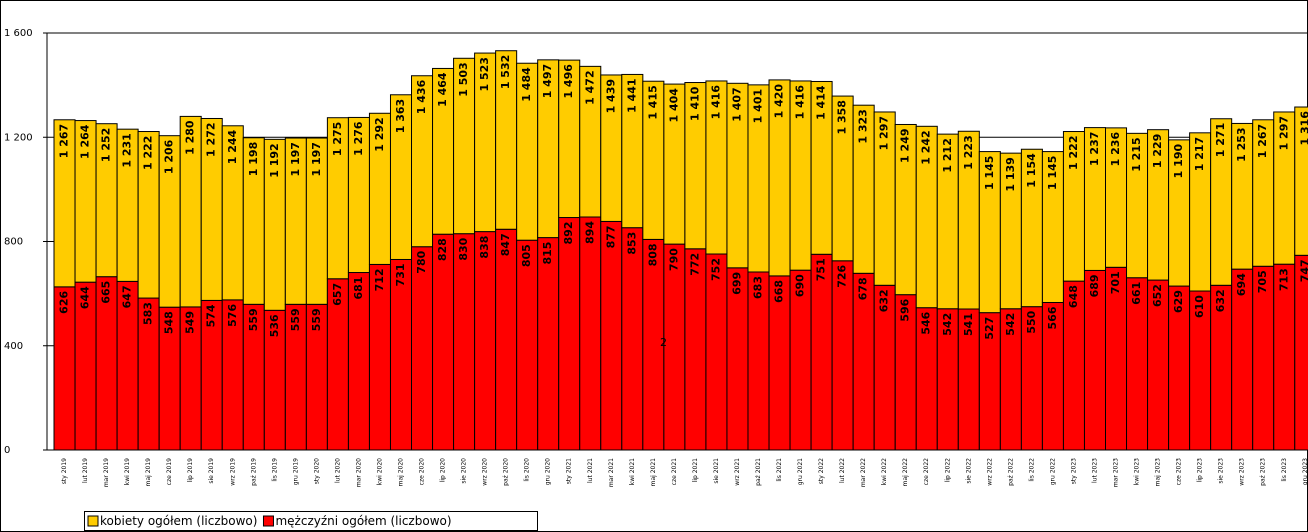 The width and height of the screenshot is (1308, 532). I want to click on x-tick-label: kwi 2019, so click(127, 471).